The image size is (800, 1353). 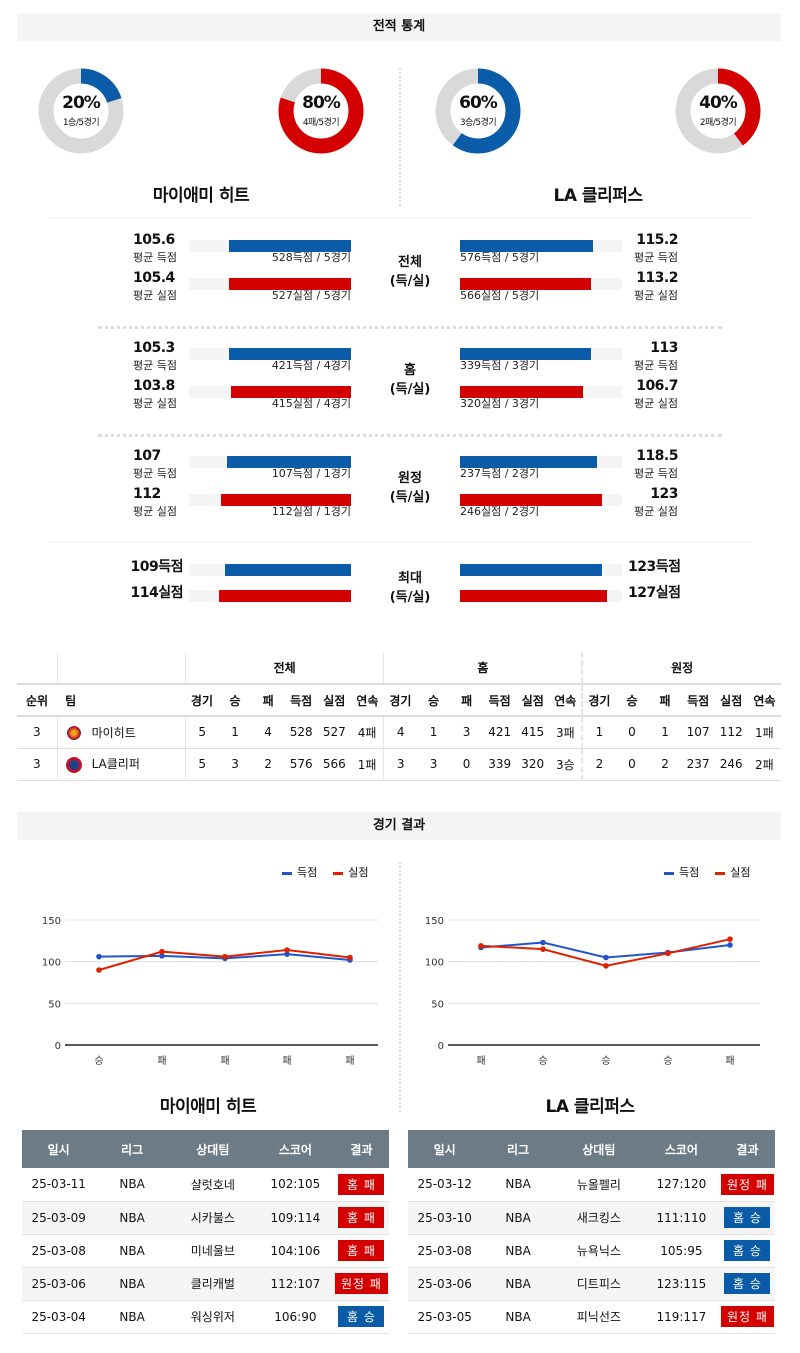 What do you see at coordinates (598, 764) in the screenshot?
I see `stat-cell: 2` at bounding box center [598, 764].